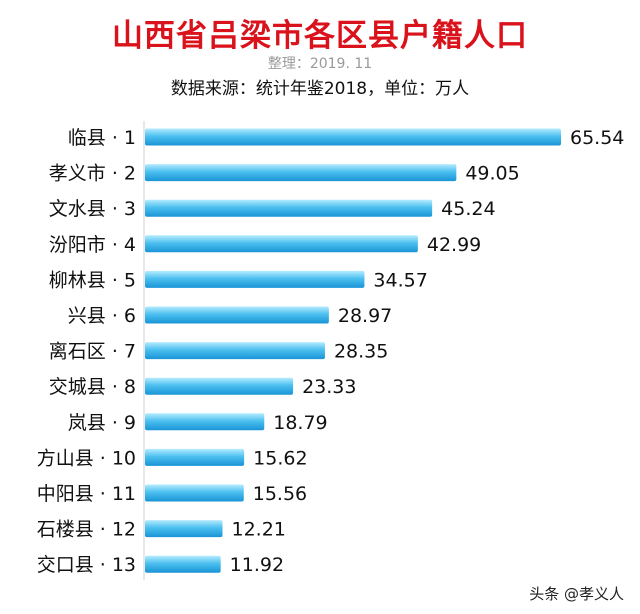 The width and height of the screenshot is (640, 614). Describe the element at coordinates (86, 494) in the screenshot. I see `category-label: 中阳县 · 11` at that location.